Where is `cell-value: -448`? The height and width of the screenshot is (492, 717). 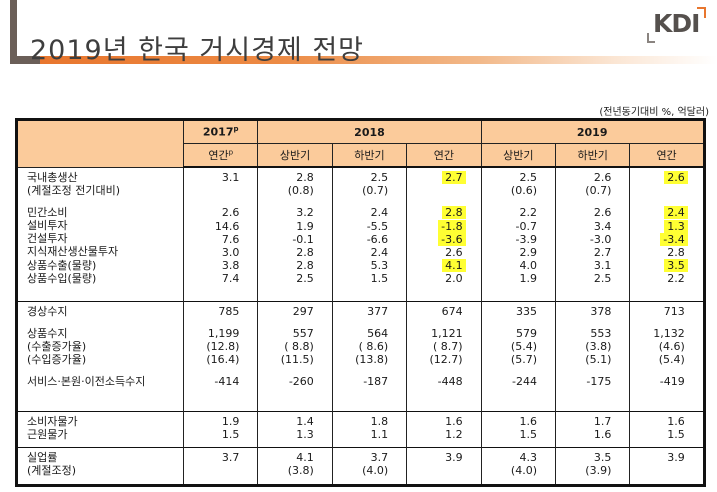
cell-value: -448 is located at coordinates (435, 381).